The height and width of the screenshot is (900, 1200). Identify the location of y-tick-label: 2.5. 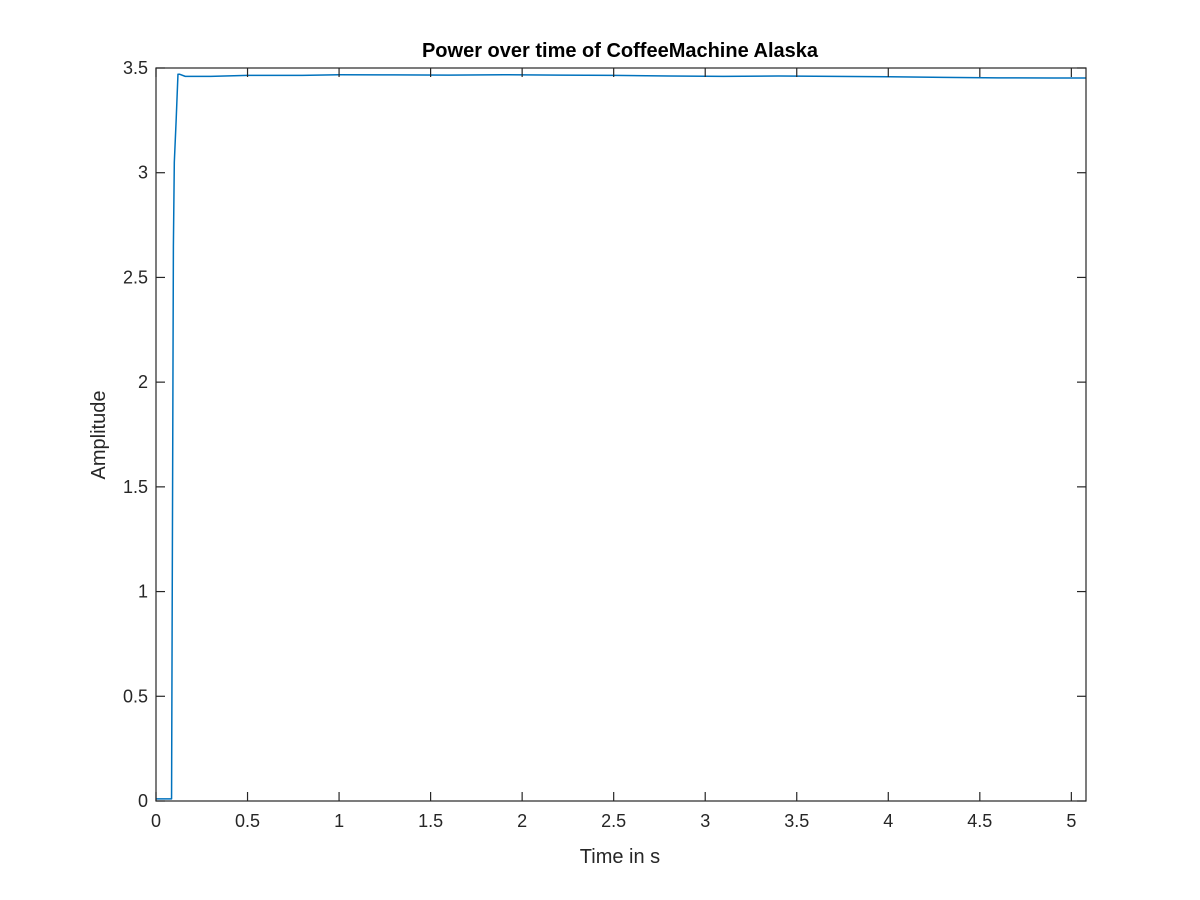
(135, 277).